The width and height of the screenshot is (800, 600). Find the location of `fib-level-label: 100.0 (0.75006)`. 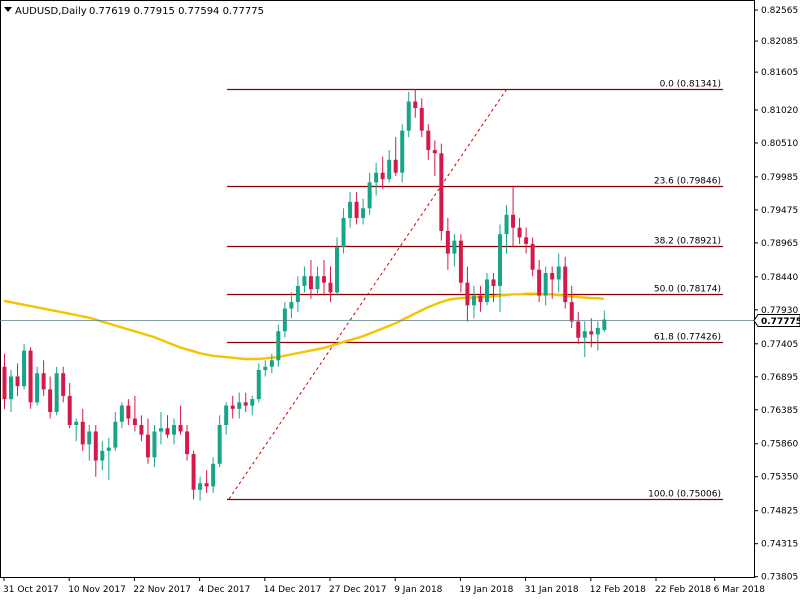

fib-level-label: 100.0 (0.75006) is located at coordinates (684, 495).